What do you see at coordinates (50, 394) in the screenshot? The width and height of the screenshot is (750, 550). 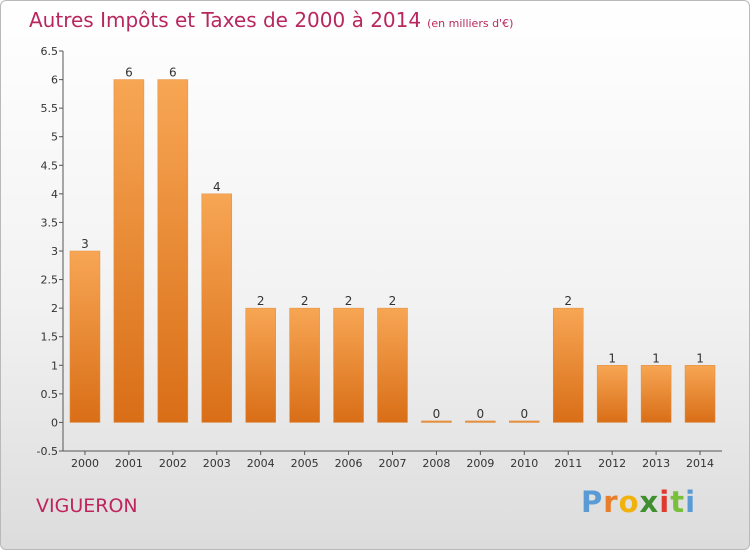 I see `y-tick-label: 0.5` at bounding box center [50, 394].